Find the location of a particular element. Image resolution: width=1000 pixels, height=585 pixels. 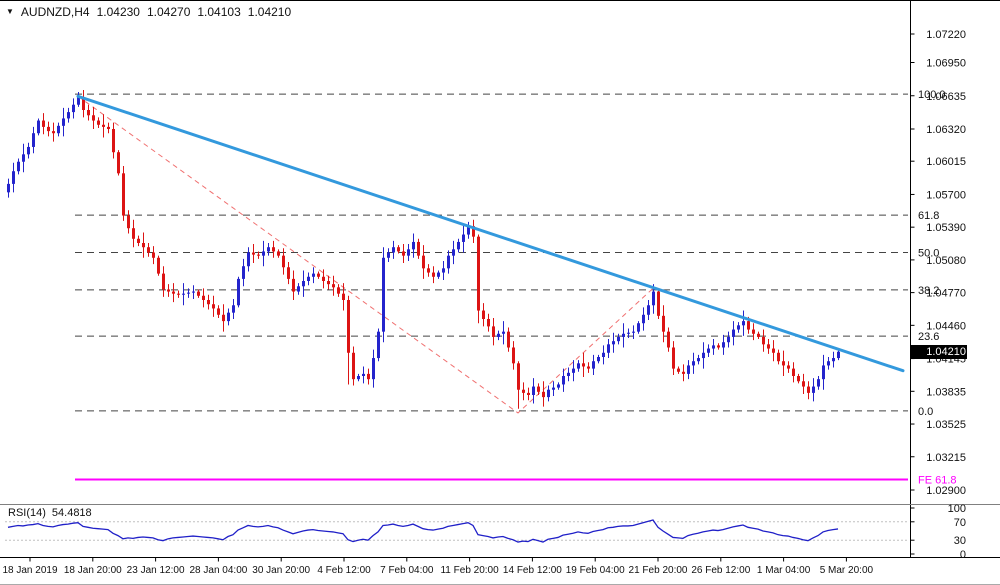

price-tick-label: 1.04770 is located at coordinates (946, 294).